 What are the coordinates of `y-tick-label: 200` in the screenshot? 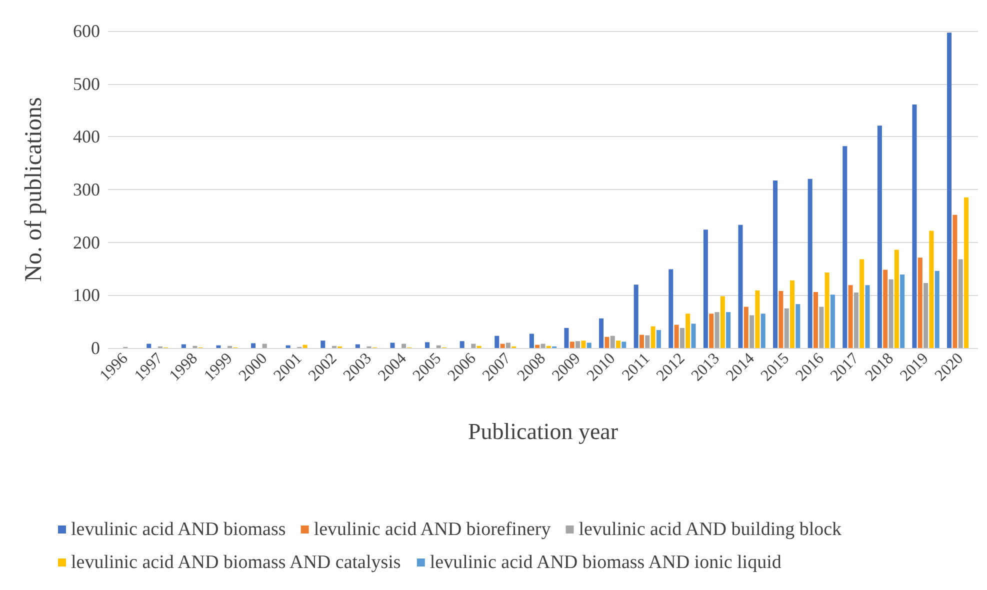 It's located at (86, 242).